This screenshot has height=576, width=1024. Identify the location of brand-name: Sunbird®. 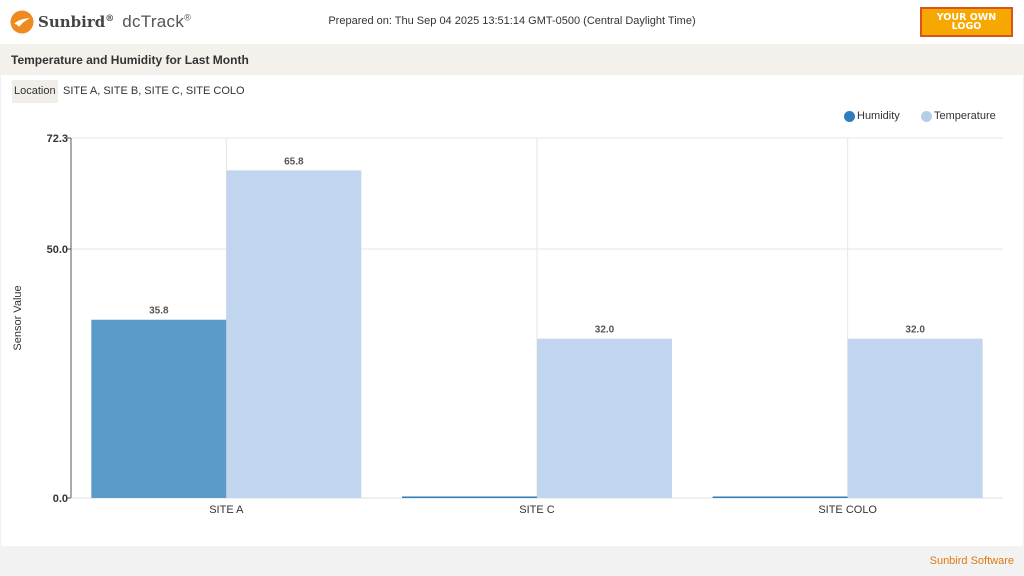
(76, 22).